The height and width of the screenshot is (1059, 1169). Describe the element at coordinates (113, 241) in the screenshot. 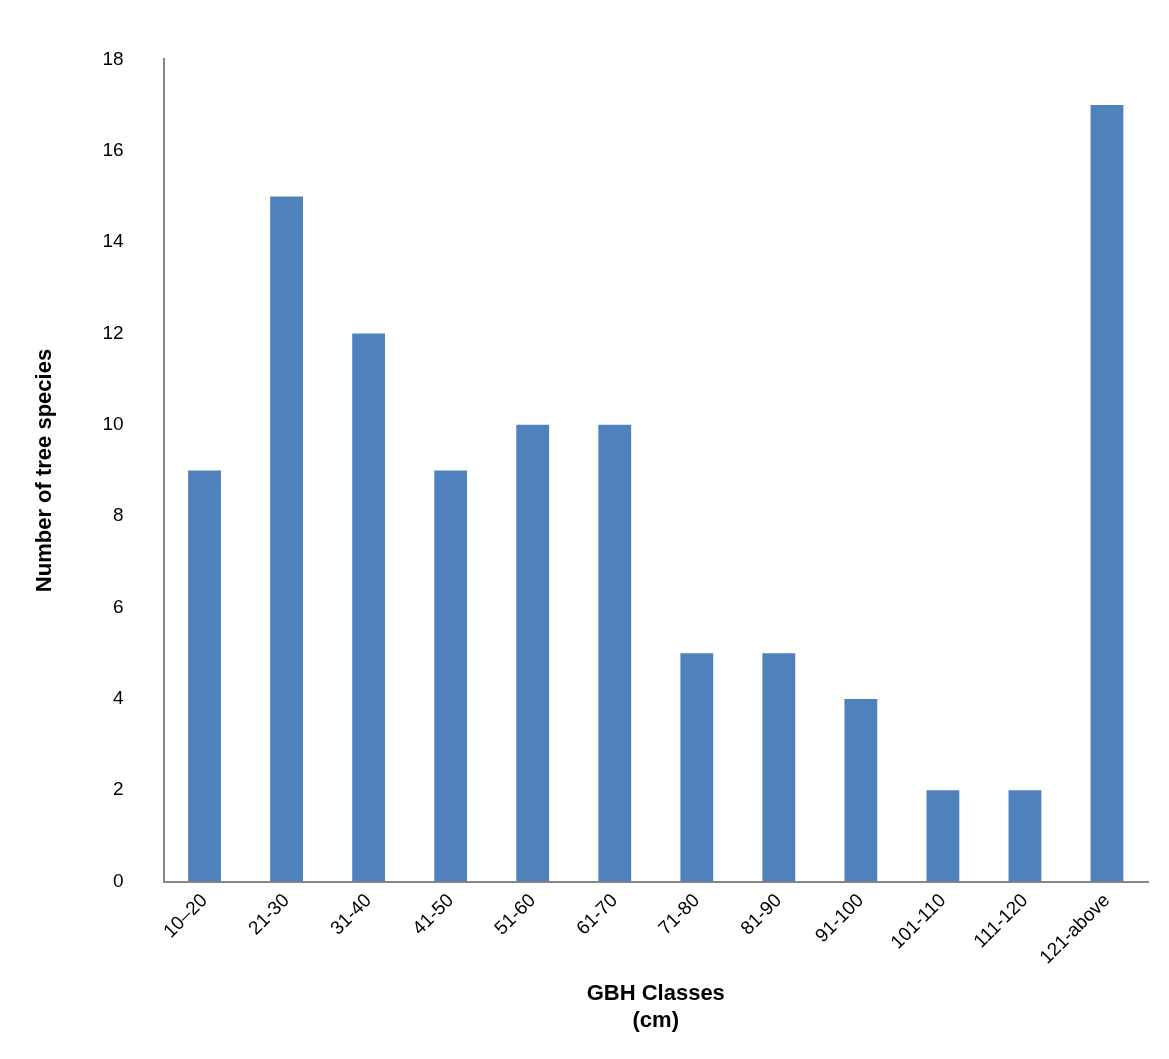

I see `y-tick-label: 14` at that location.